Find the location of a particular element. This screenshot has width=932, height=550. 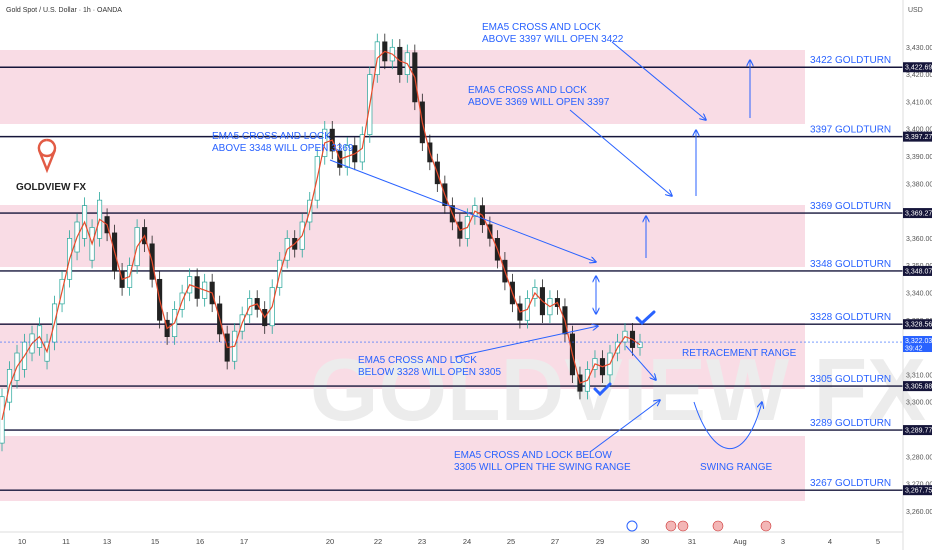

retracement-label: RETRACEMENT RANGE is located at coordinates (739, 353).